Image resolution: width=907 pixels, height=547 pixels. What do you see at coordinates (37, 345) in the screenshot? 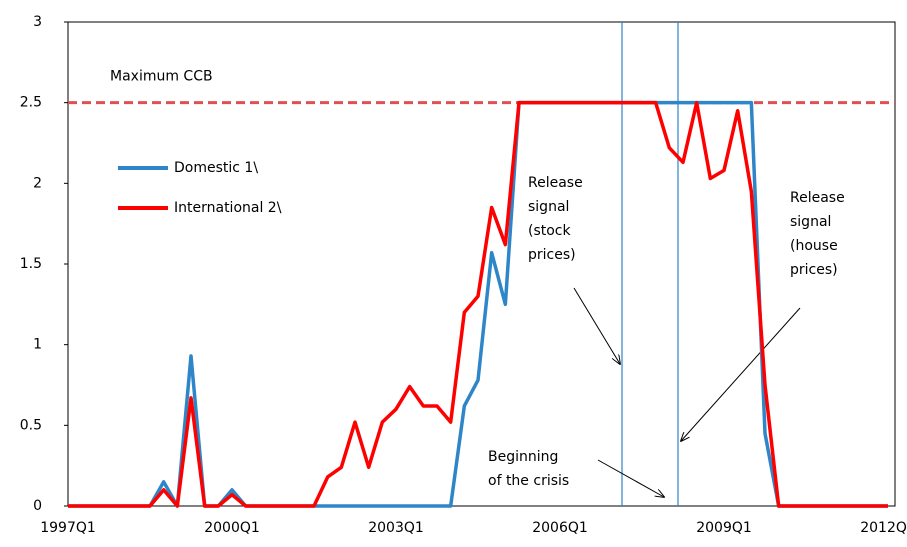
I see `y-tick-label: 1` at bounding box center [37, 345].